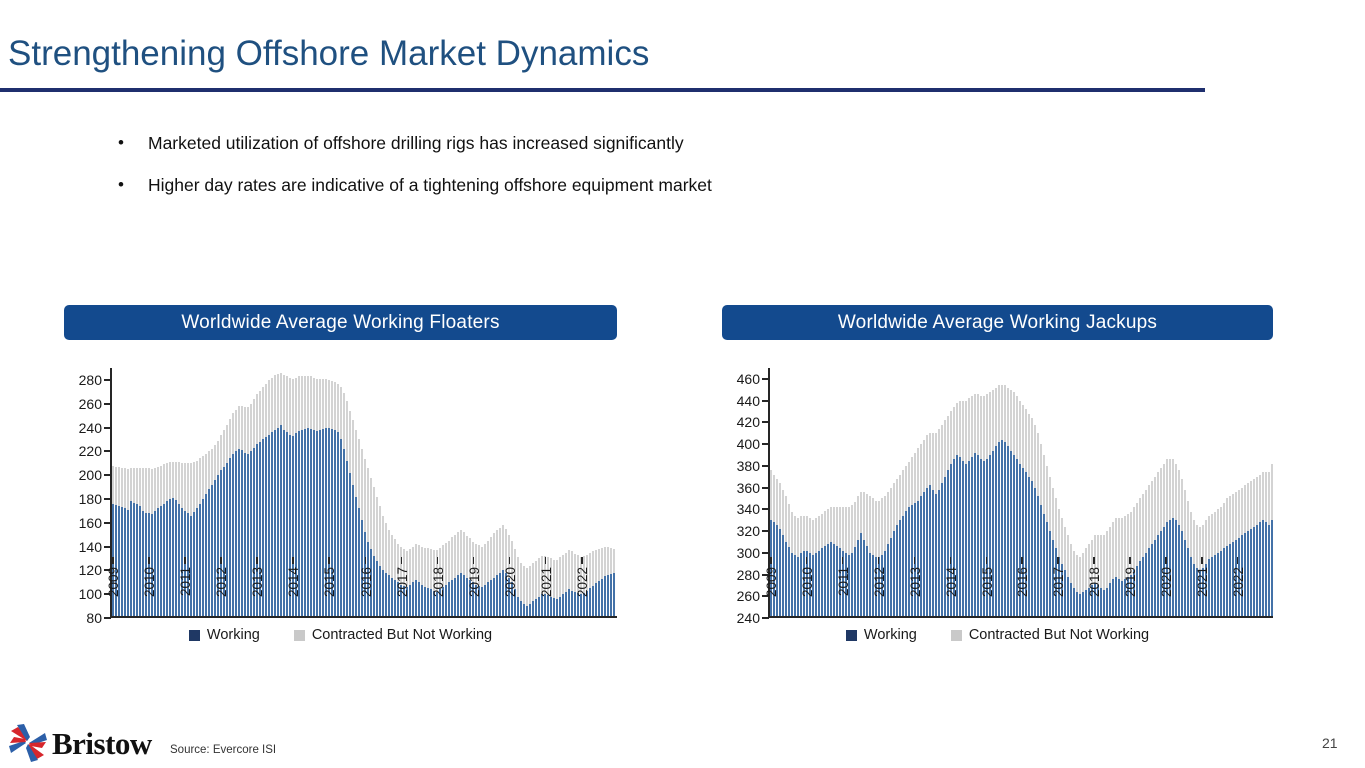 This screenshot has width=1365, height=768. What do you see at coordinates (785, 588) in the screenshot?
I see `x-axis-tick: 2009` at bounding box center [785, 588].